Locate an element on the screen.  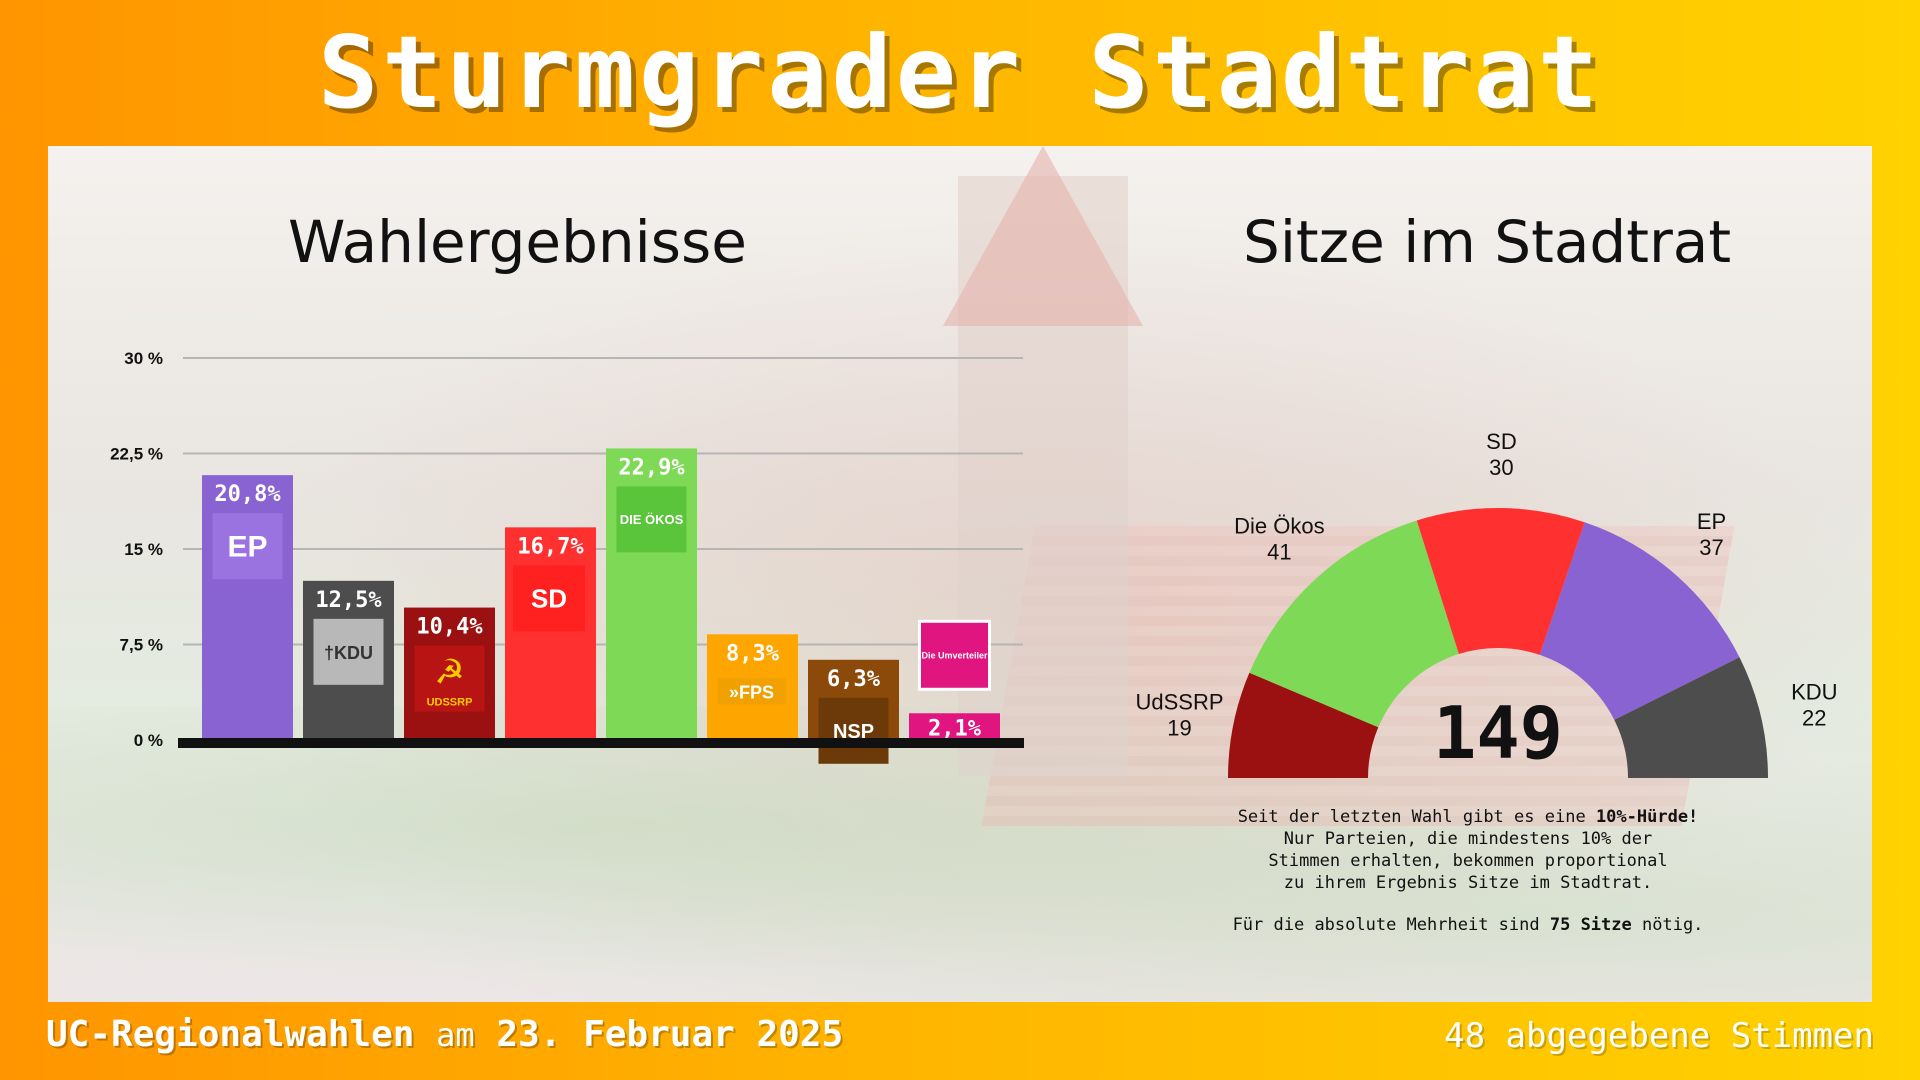
party-logo-text: Die Umverteiler is located at coordinates (954, 655).